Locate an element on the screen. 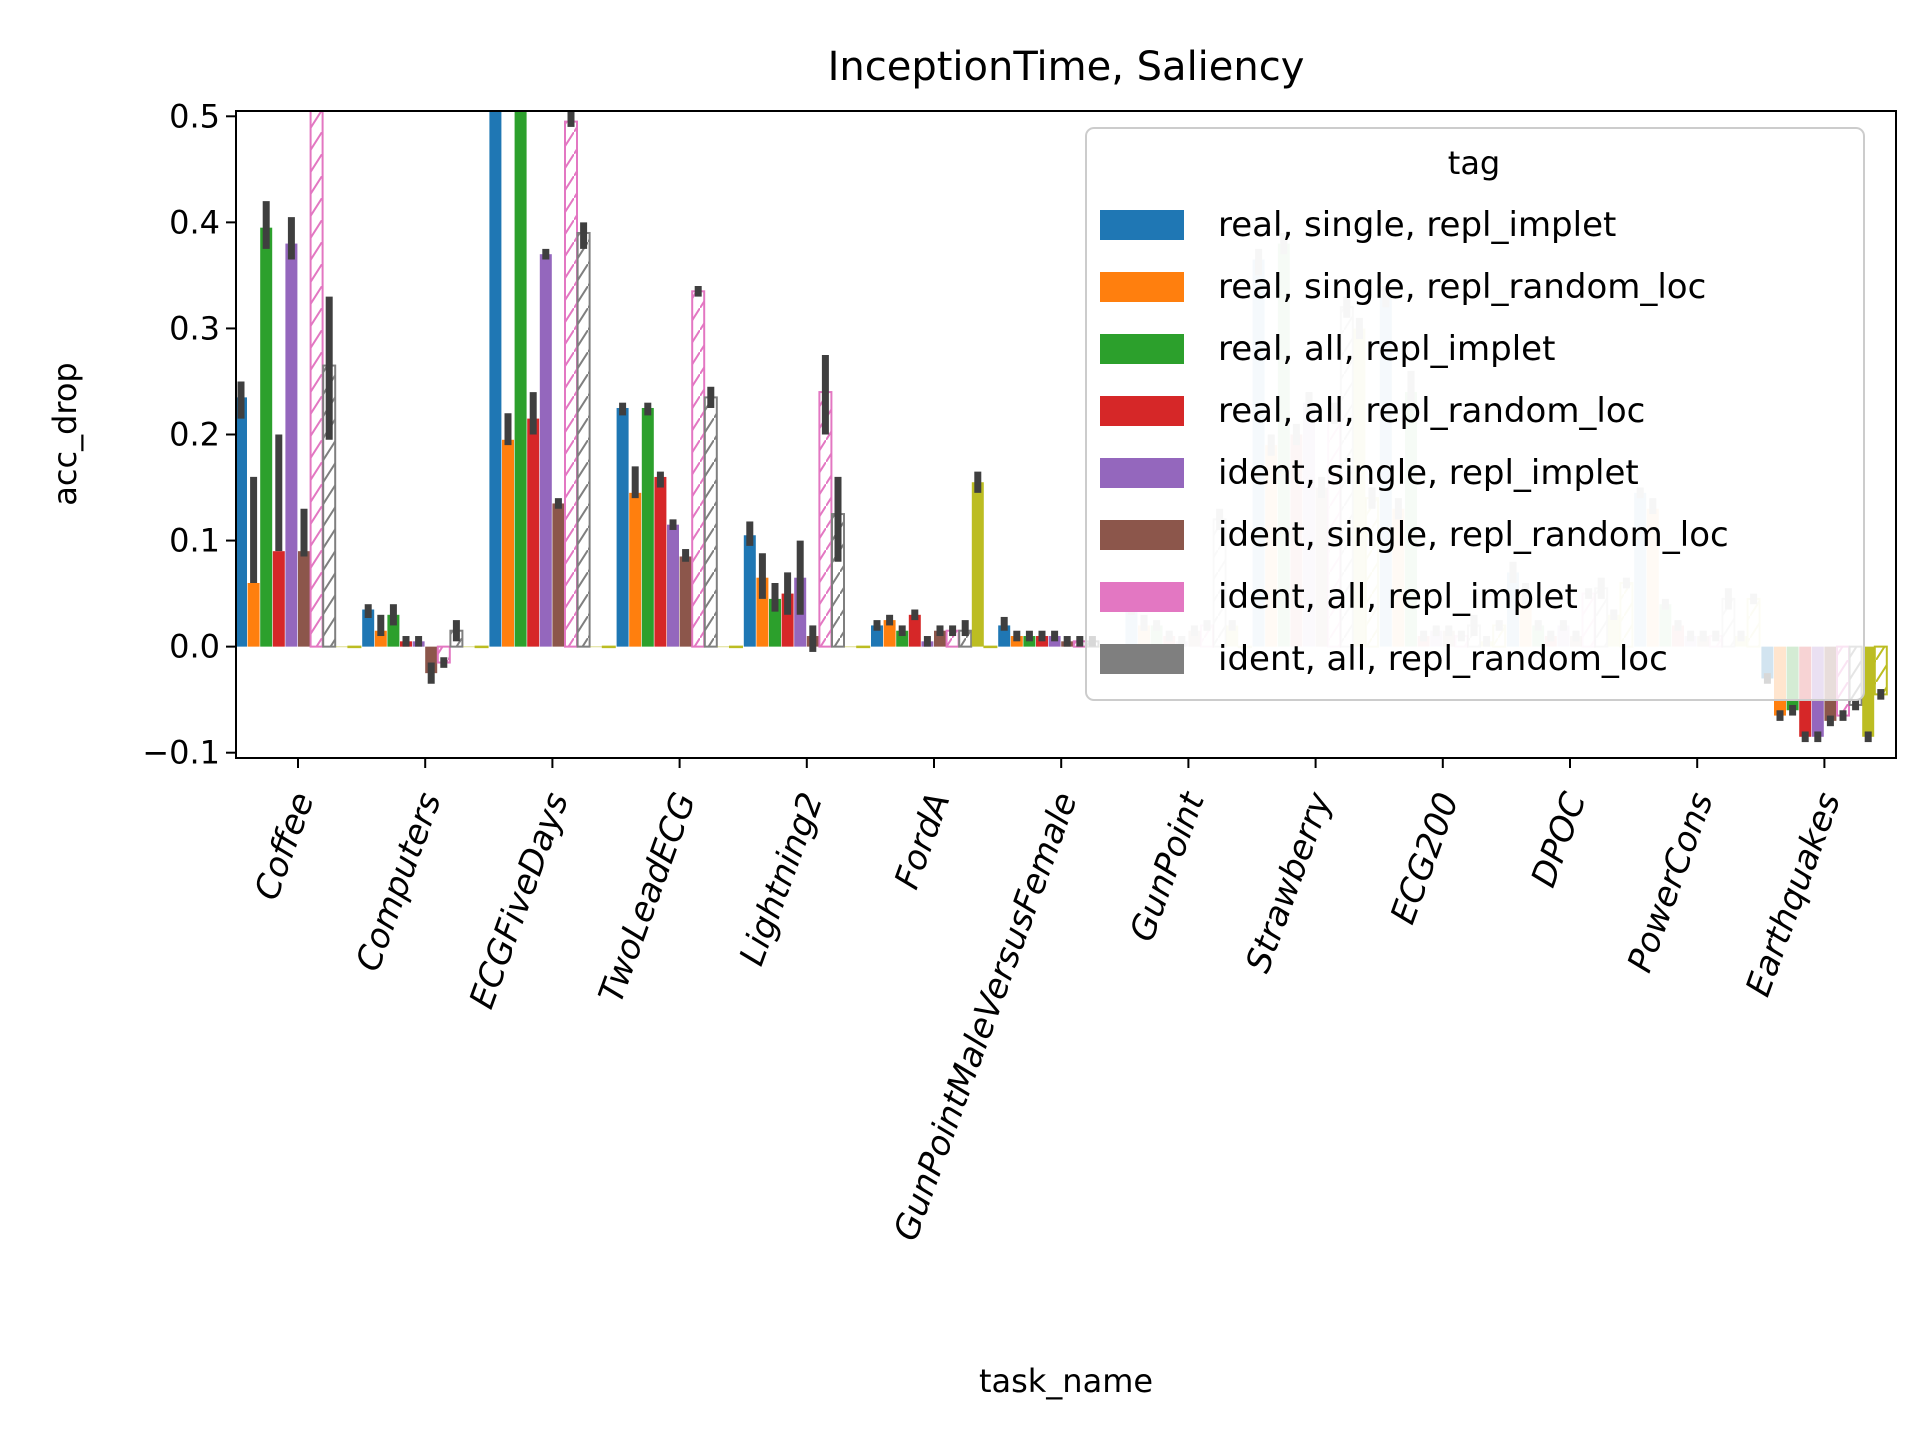 The image size is (1920, 1445). legend-label: real, single, repl_implet is located at coordinates (1417, 225).